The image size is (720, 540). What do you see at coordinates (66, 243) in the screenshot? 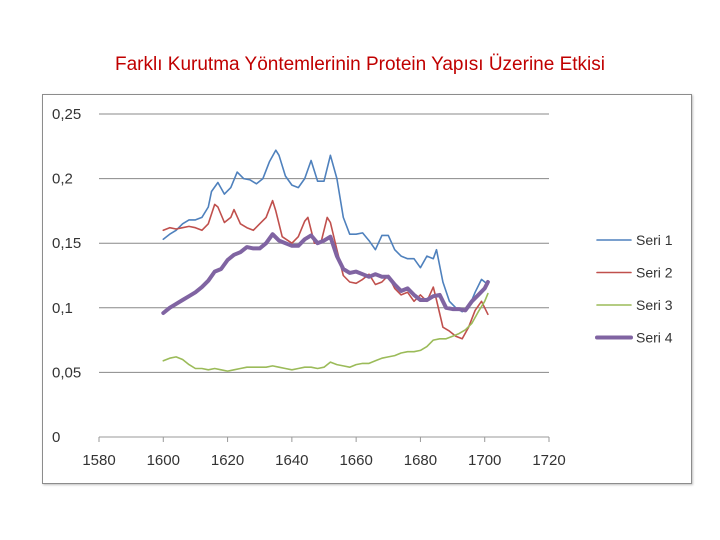
I see `y-tick-label: 0,15` at bounding box center [66, 243].